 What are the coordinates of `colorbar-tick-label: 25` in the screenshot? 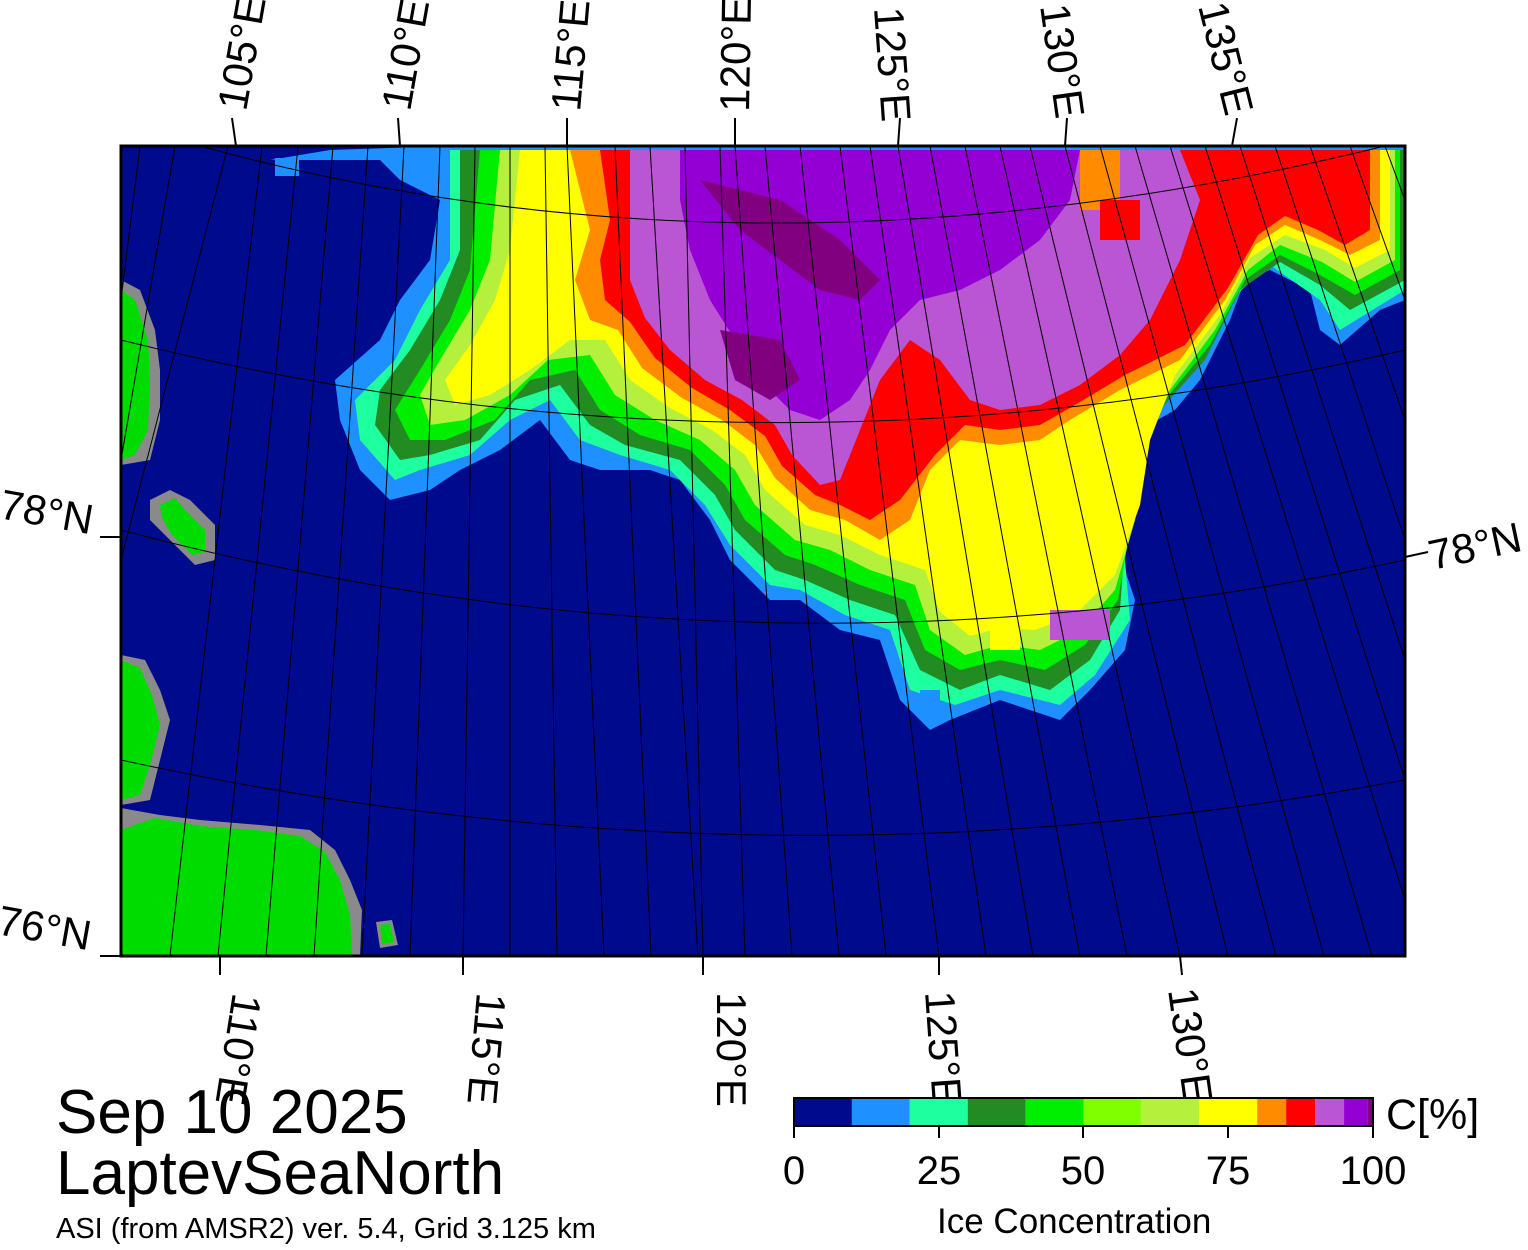 It's located at (939, 1171).